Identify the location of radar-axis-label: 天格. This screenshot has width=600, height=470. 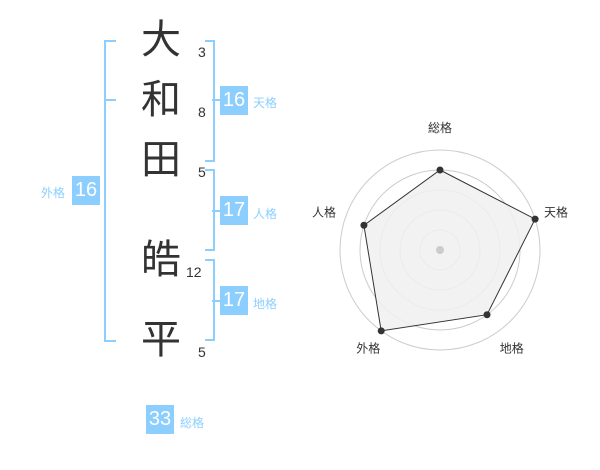
(556, 211).